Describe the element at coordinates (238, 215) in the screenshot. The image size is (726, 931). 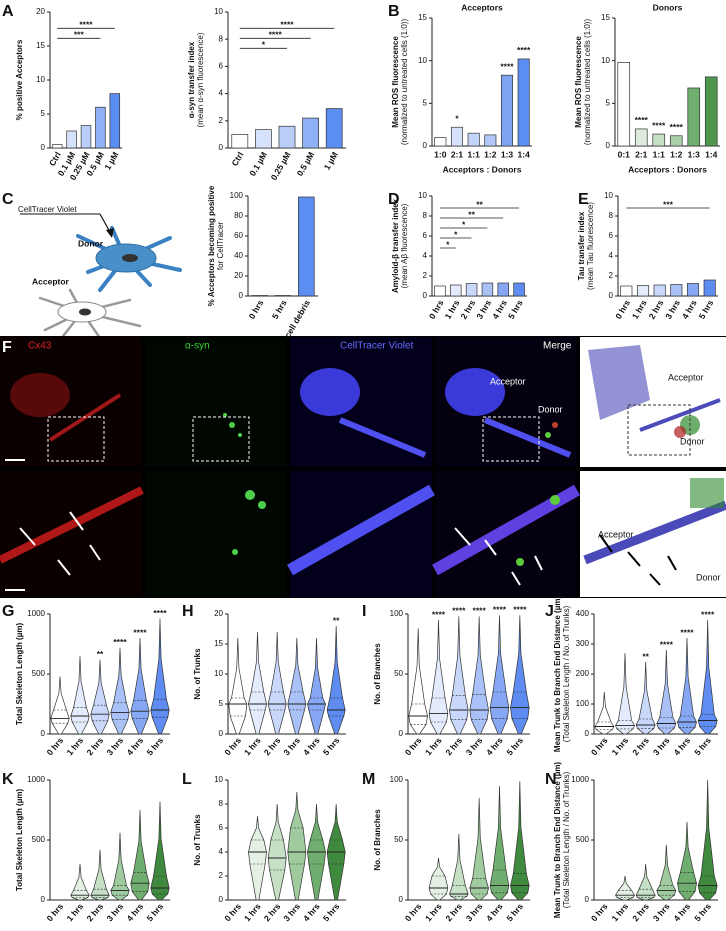
I see `y-tick-label: 80` at that location.